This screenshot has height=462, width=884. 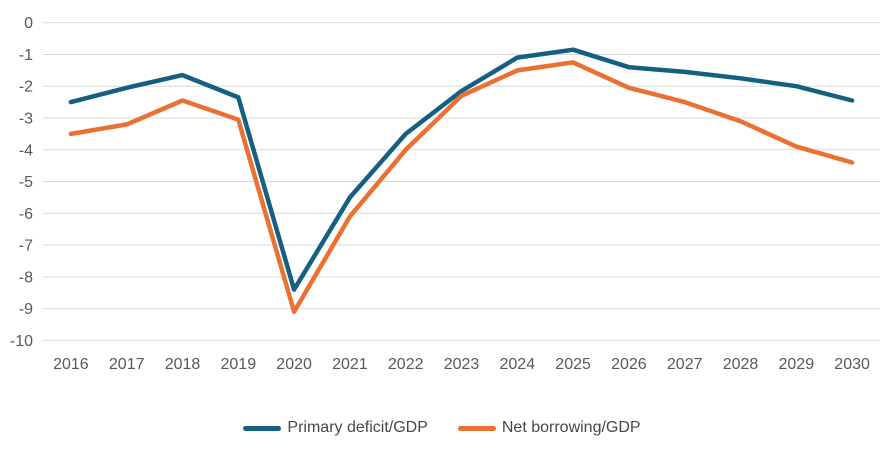 I want to click on y-axis-tick-label: -4, so click(x=26, y=150).